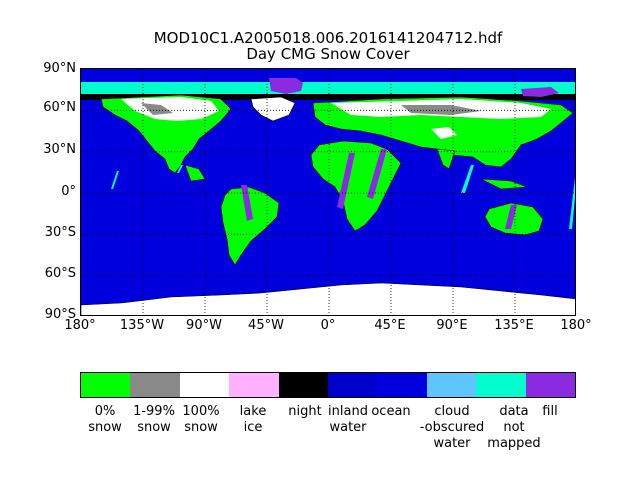 Image resolution: width=640 pixels, height=480 pixels. What do you see at coordinates (155, 385) in the screenshot?
I see `swatch-partial-snow` at bounding box center [155, 385].